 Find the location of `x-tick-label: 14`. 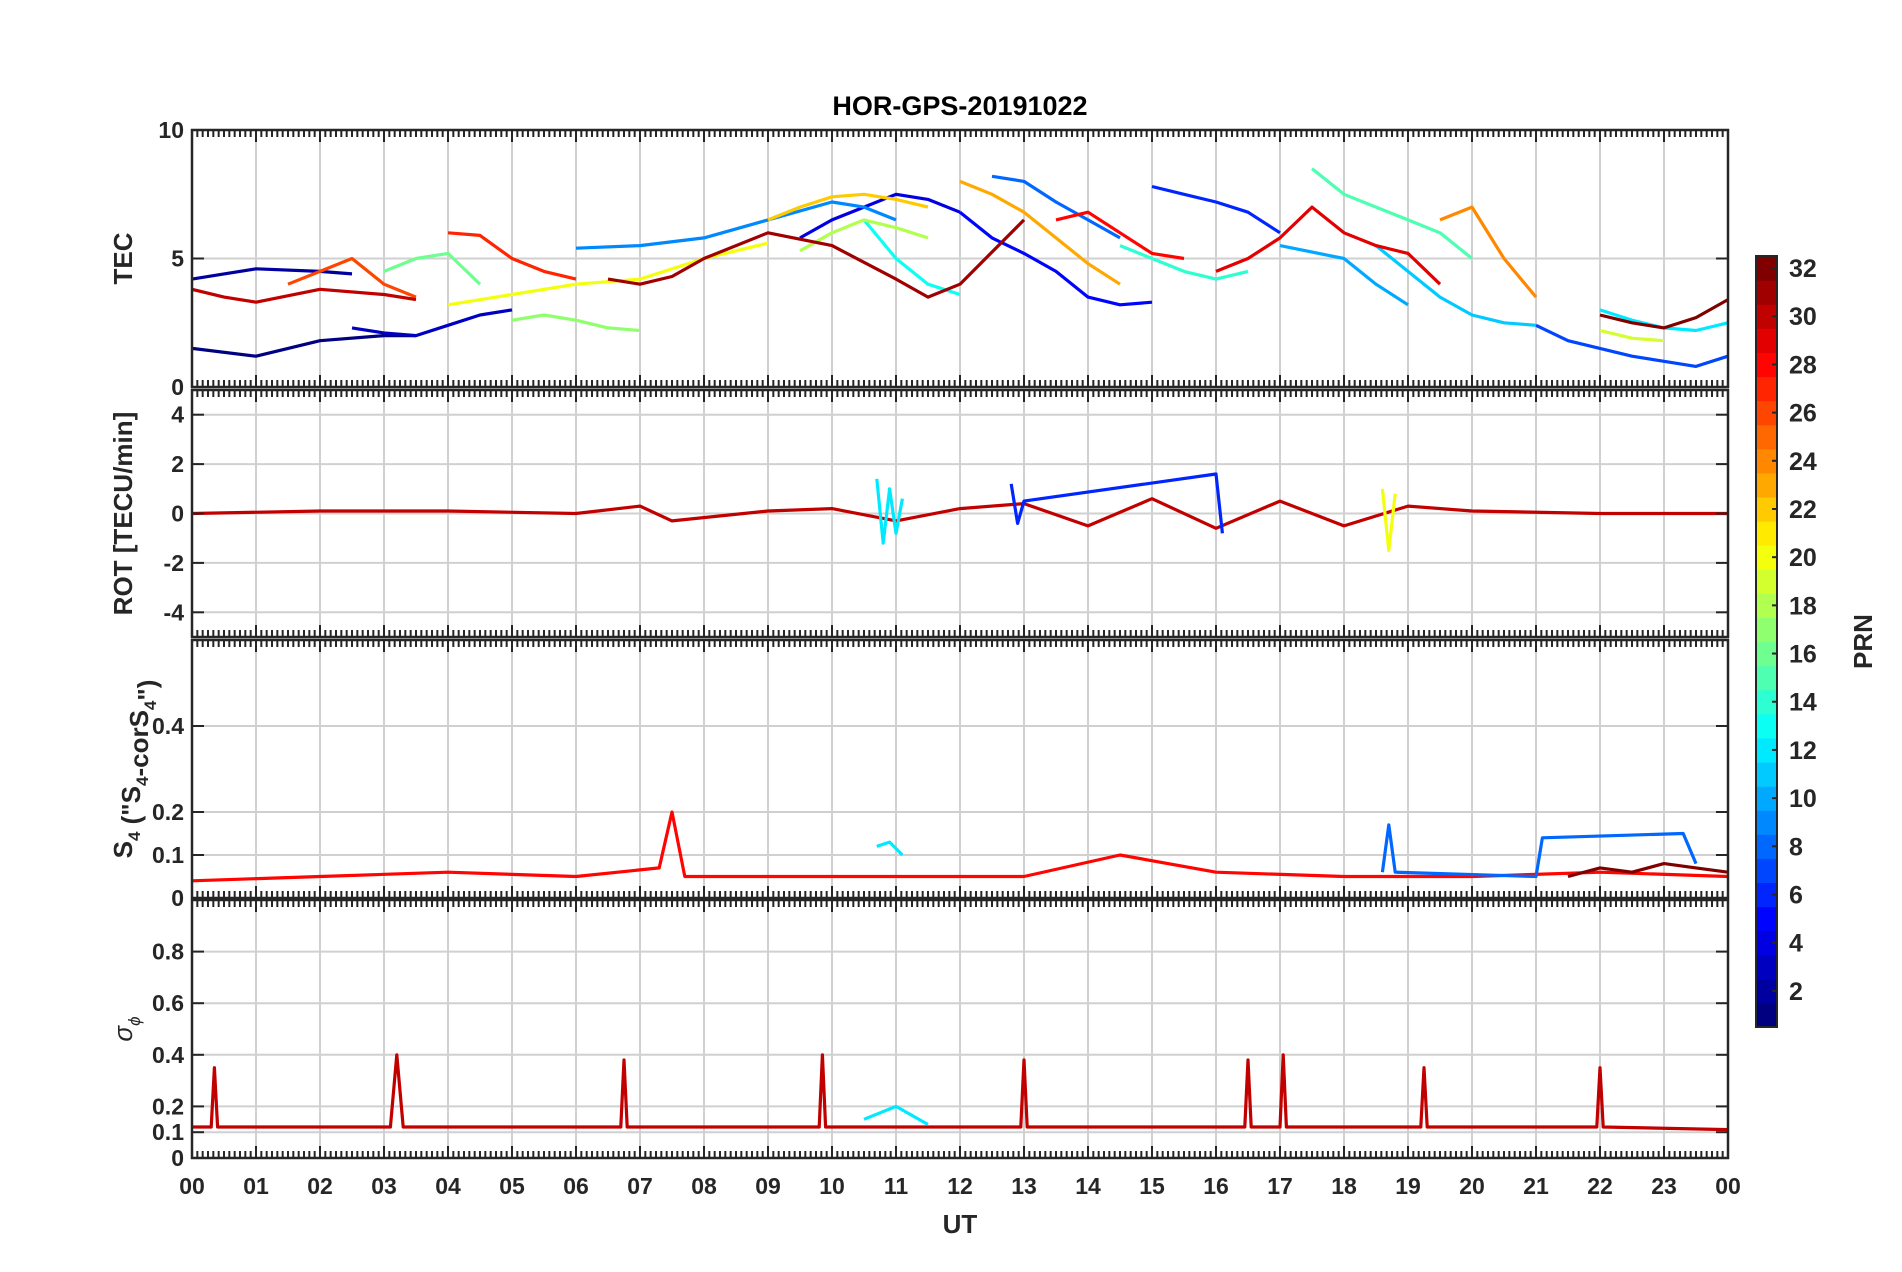

x-tick-label: 14 is located at coordinates (1088, 1186).